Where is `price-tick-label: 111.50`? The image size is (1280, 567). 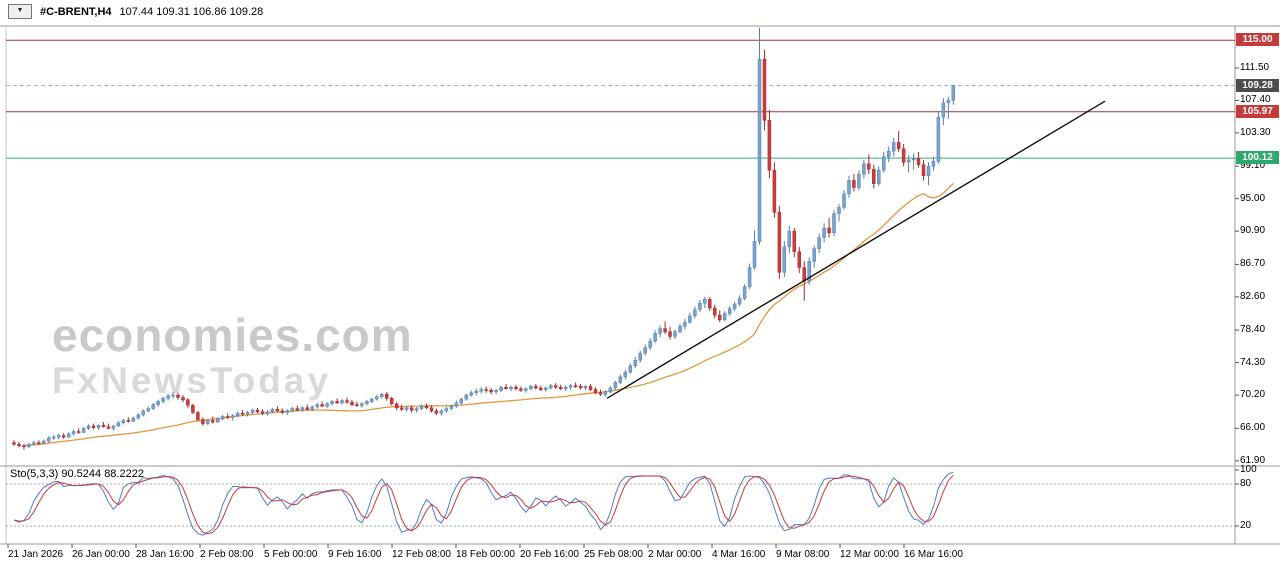 price-tick-label: 111.50 is located at coordinates (1255, 67).